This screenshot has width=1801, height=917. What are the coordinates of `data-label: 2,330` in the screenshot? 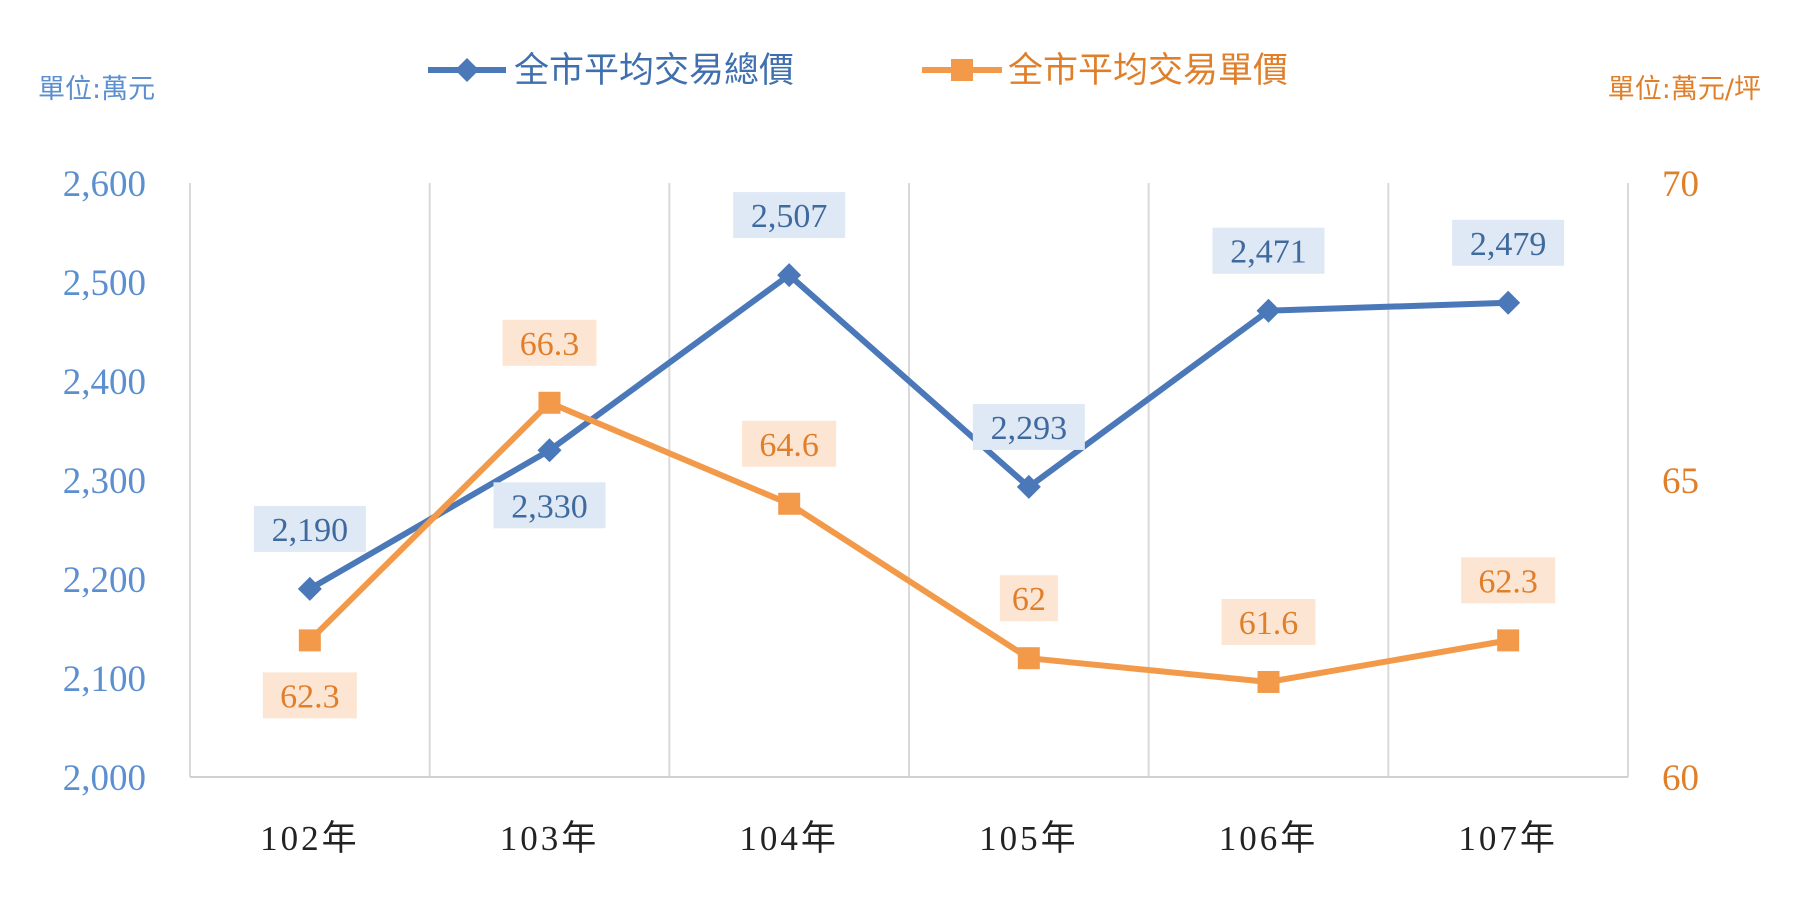 It's located at (549, 506).